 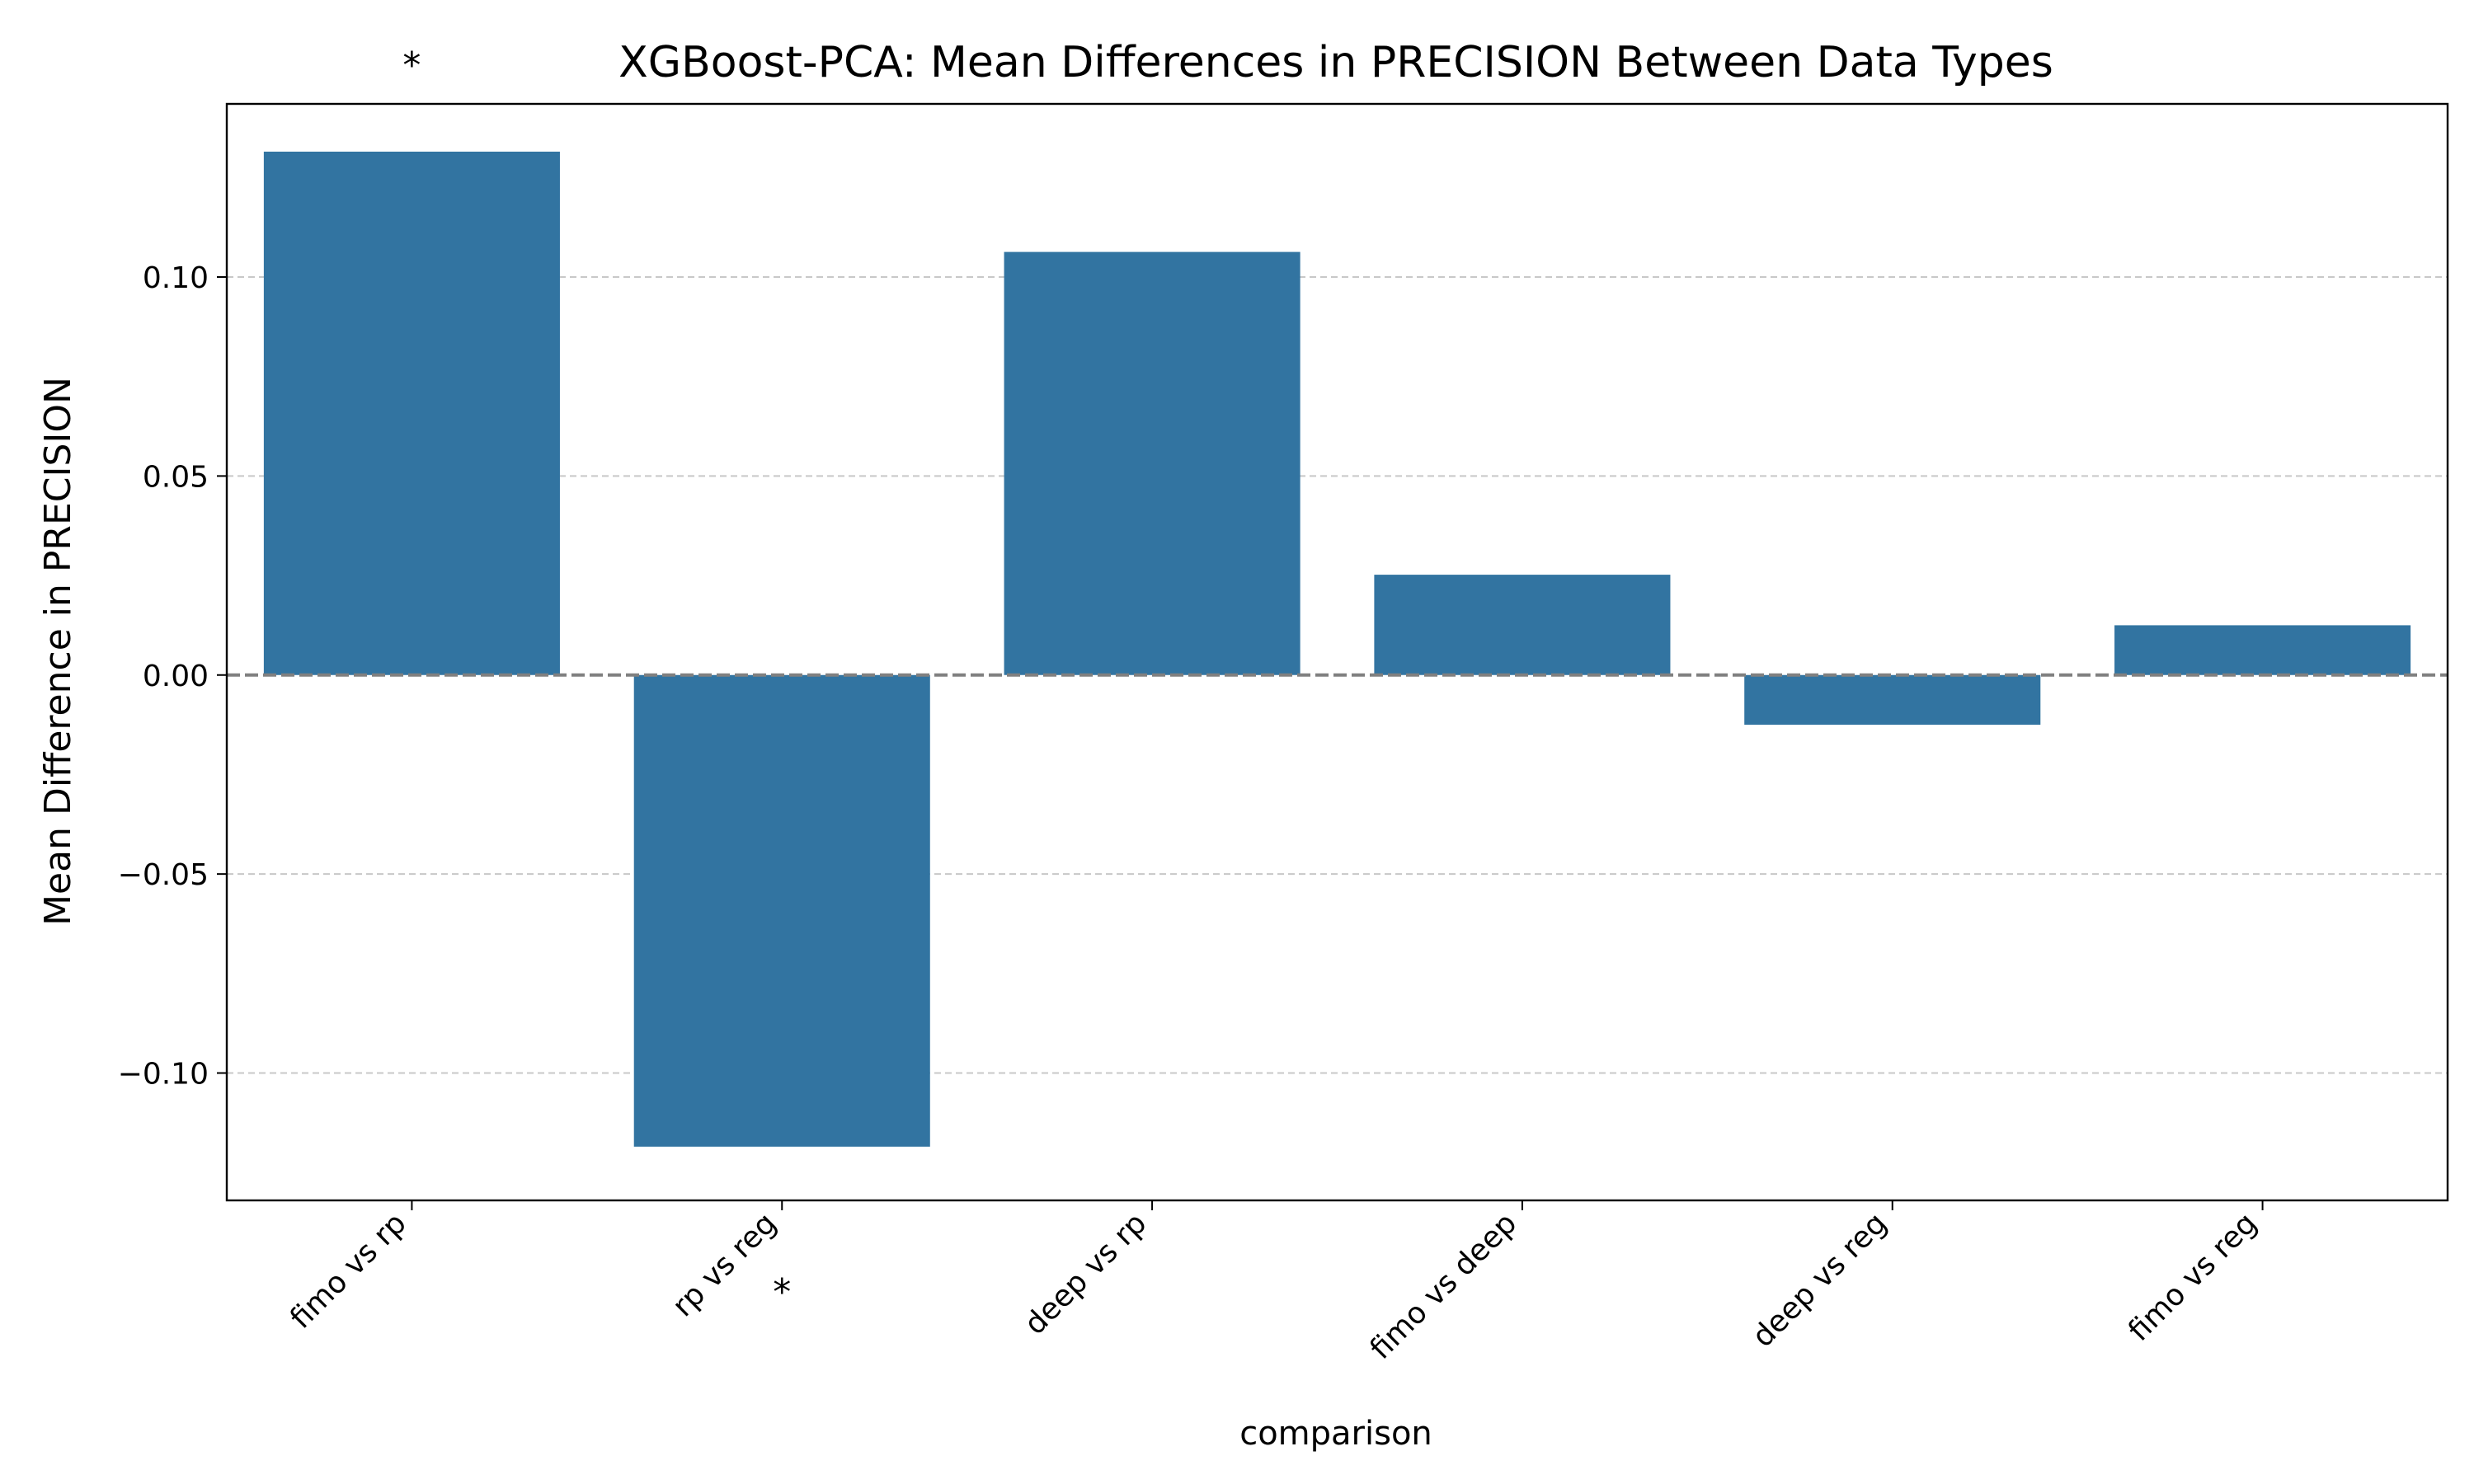 I want to click on bar-fimo-vs-reg, so click(x=2262, y=650).